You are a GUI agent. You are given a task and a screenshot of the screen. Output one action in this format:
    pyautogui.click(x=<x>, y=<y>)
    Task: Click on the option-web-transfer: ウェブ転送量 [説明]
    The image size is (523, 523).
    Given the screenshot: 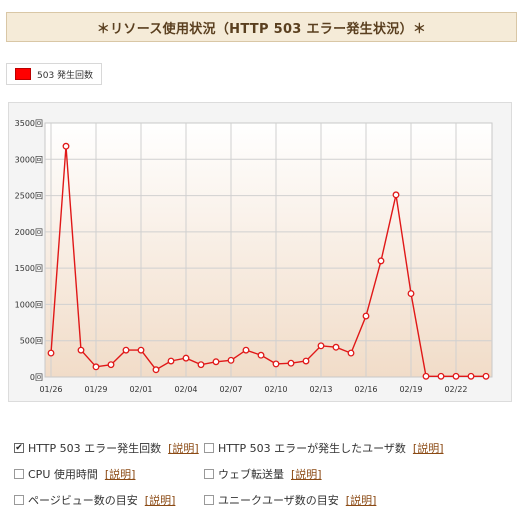 What is the action you would take?
    pyautogui.click(x=263, y=474)
    